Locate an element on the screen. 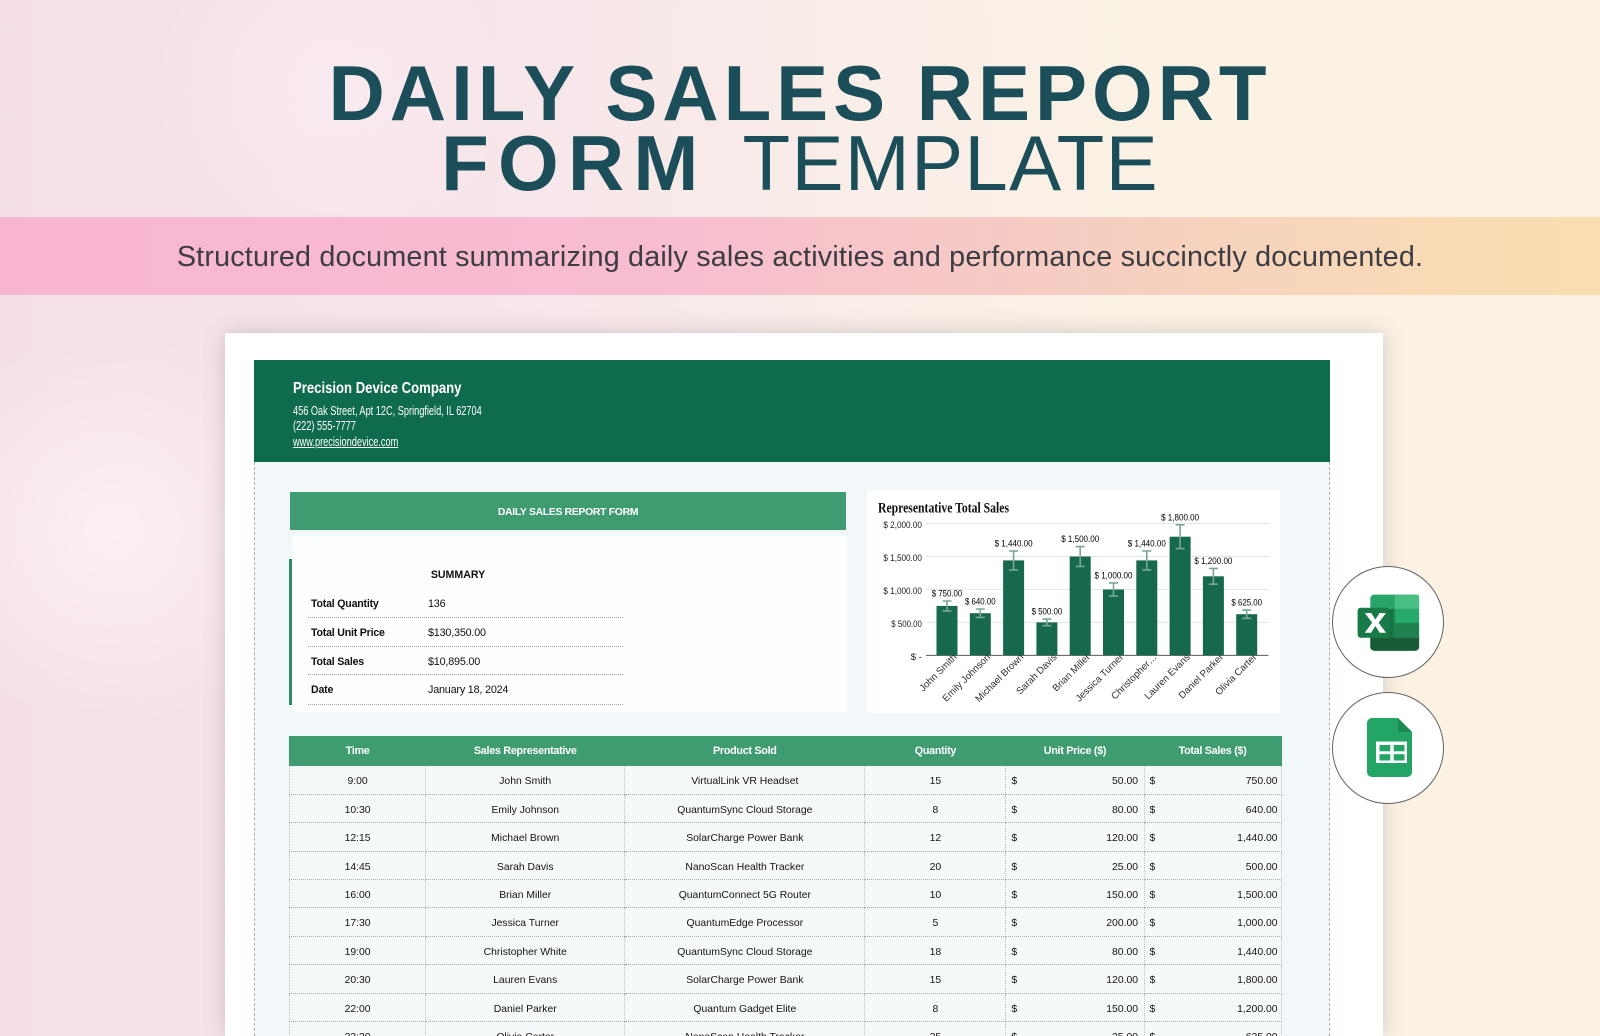  svg-text: $ 1,200.00 is located at coordinates (1213, 561).